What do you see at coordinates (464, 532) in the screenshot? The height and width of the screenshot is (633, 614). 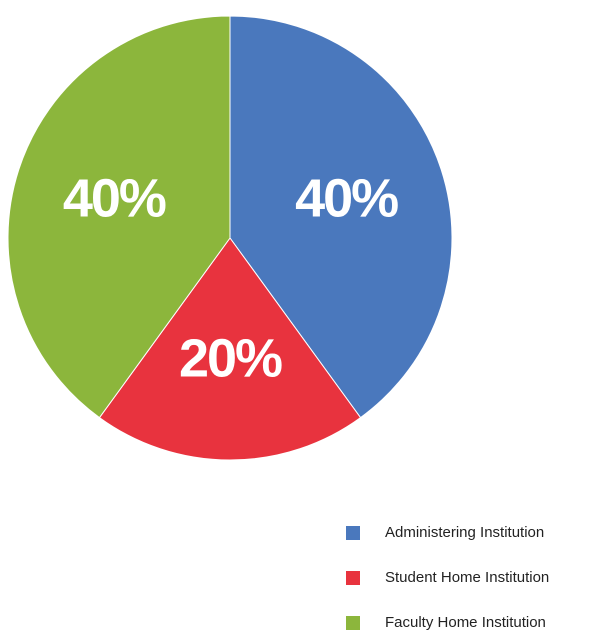 I see `legend-label: Administering Institution` at bounding box center [464, 532].